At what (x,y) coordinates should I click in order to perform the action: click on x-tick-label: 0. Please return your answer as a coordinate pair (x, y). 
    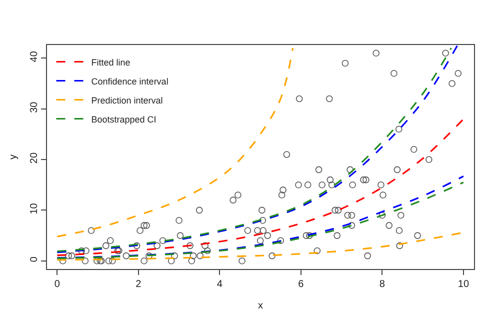
    Looking at the image, I should click on (57, 284).